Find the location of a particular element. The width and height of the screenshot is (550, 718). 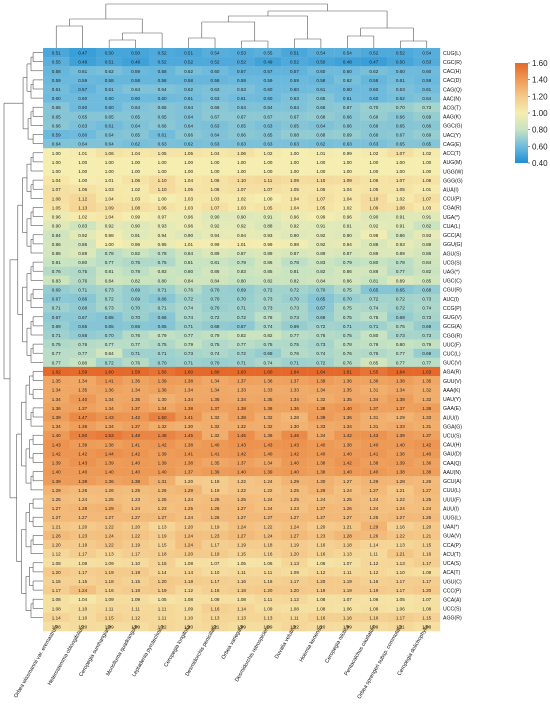

cell-value-label: 0.48 is located at coordinates (347, 62).